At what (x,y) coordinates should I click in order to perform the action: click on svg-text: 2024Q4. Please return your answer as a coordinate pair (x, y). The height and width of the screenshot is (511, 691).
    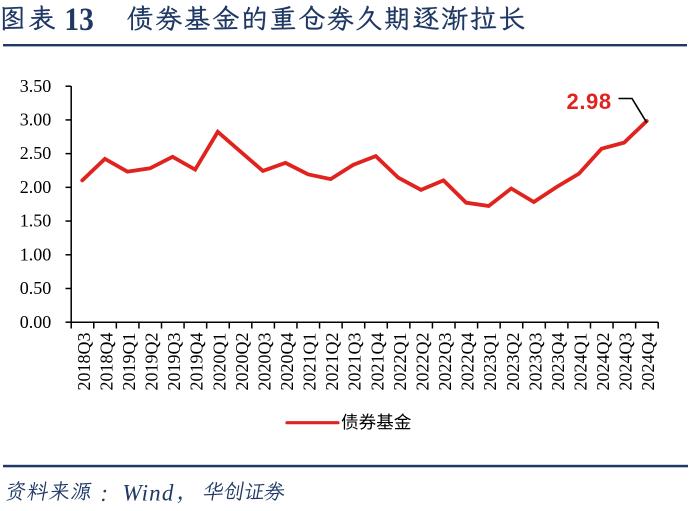
    Looking at the image, I should click on (648, 362).